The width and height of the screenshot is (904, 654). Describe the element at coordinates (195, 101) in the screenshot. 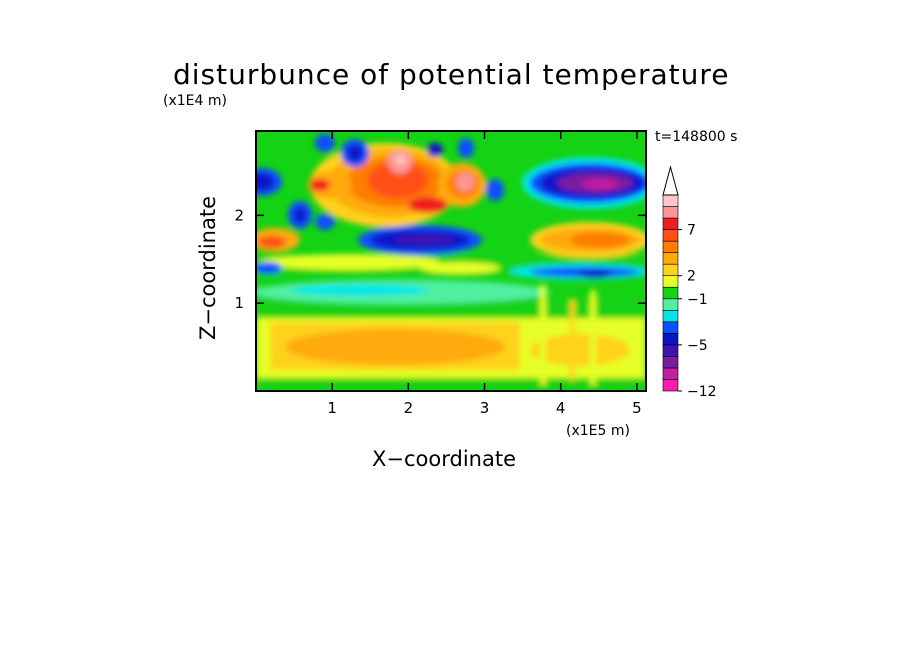

I see `y-unit-label: (x1E4 m)` at that location.